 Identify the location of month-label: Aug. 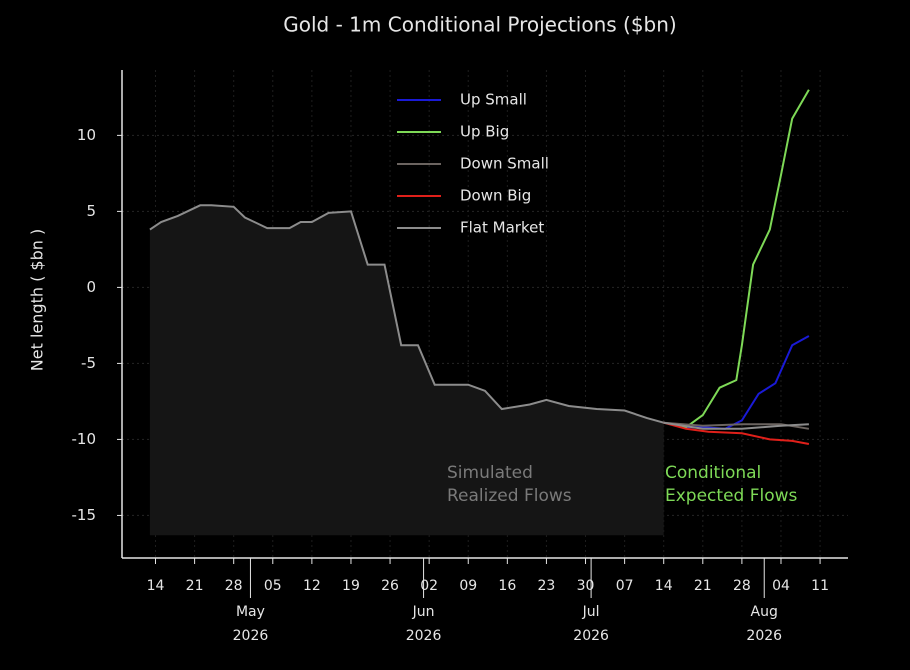
(764, 612).